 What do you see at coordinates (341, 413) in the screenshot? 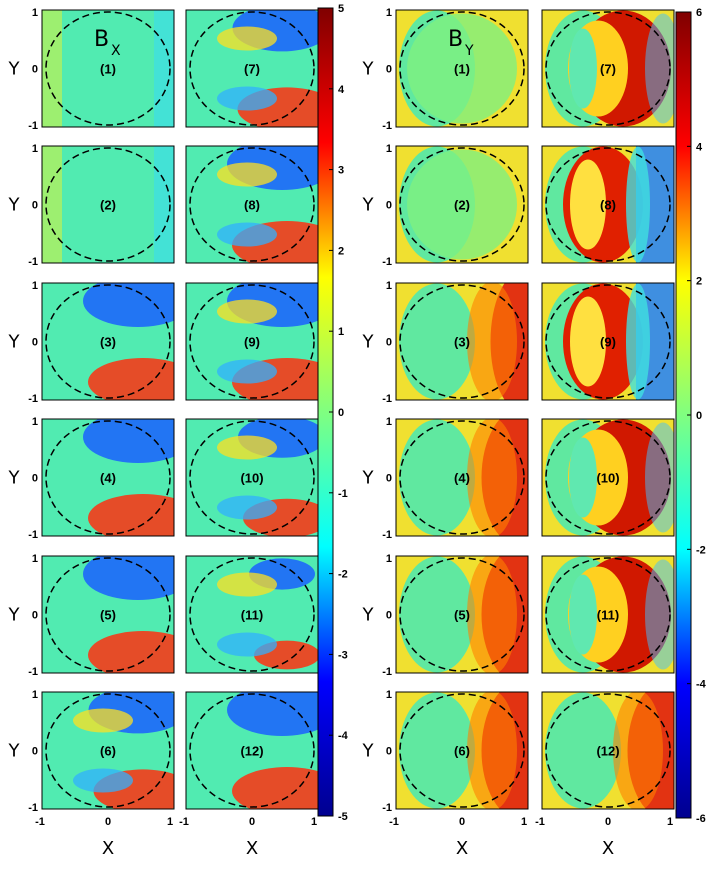
I see `colorbar-tick-label: 0` at bounding box center [341, 413].